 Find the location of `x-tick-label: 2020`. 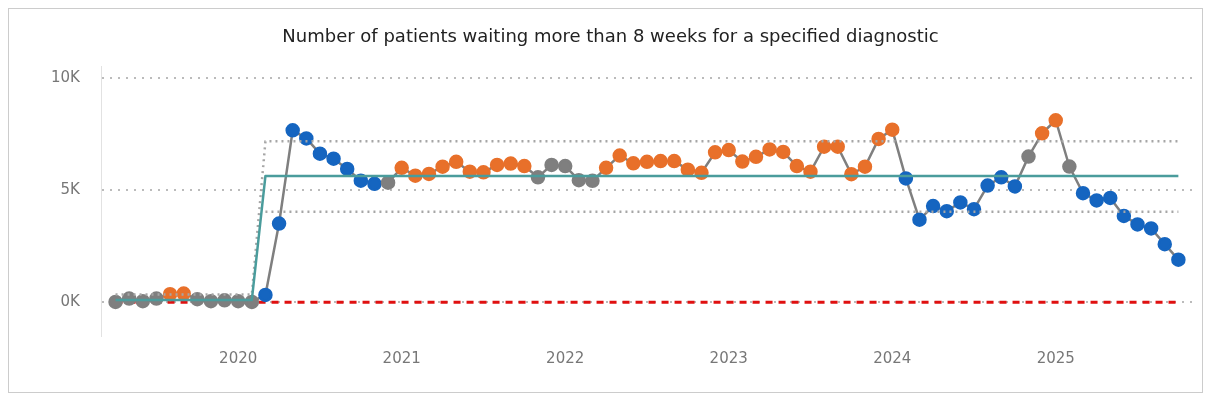

x-tick-label: 2020 is located at coordinates (238, 357).